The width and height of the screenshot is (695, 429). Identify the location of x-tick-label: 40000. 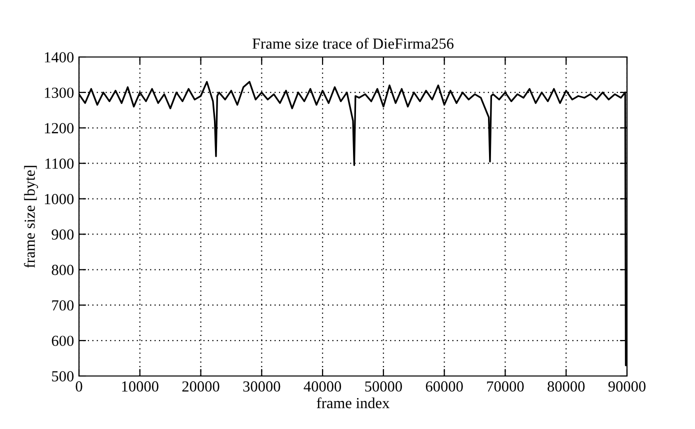
(323, 386).